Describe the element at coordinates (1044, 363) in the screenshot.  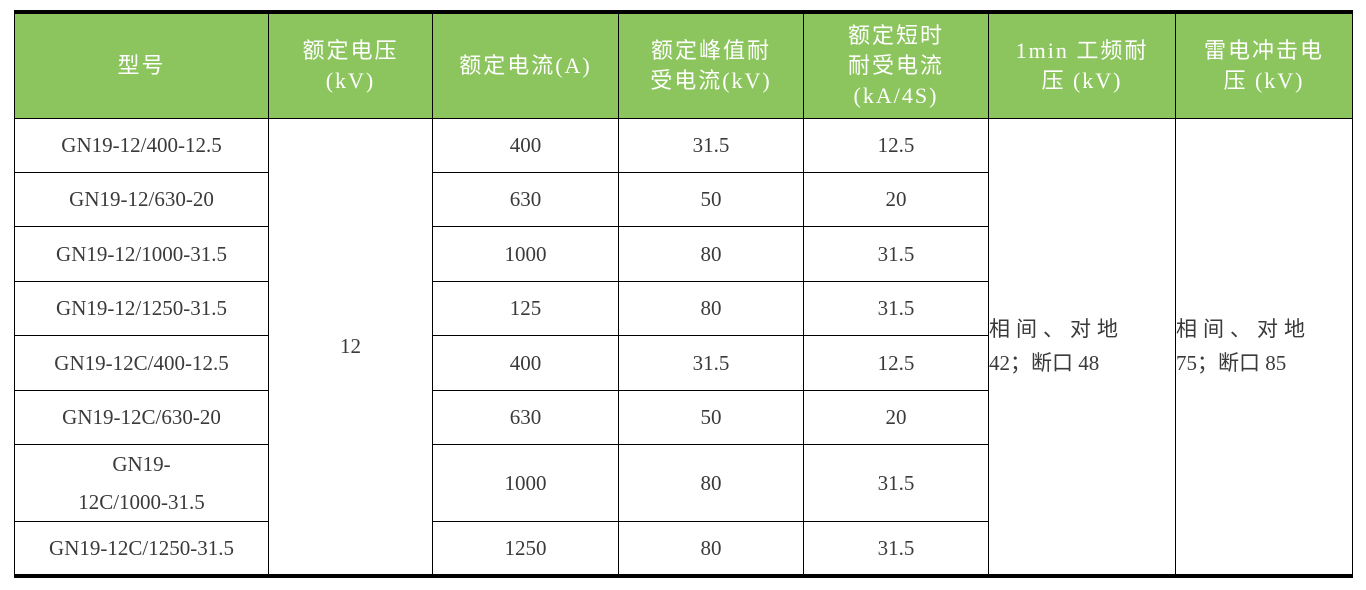
I see `power-frequency-line2: 42；断口 48` at that location.